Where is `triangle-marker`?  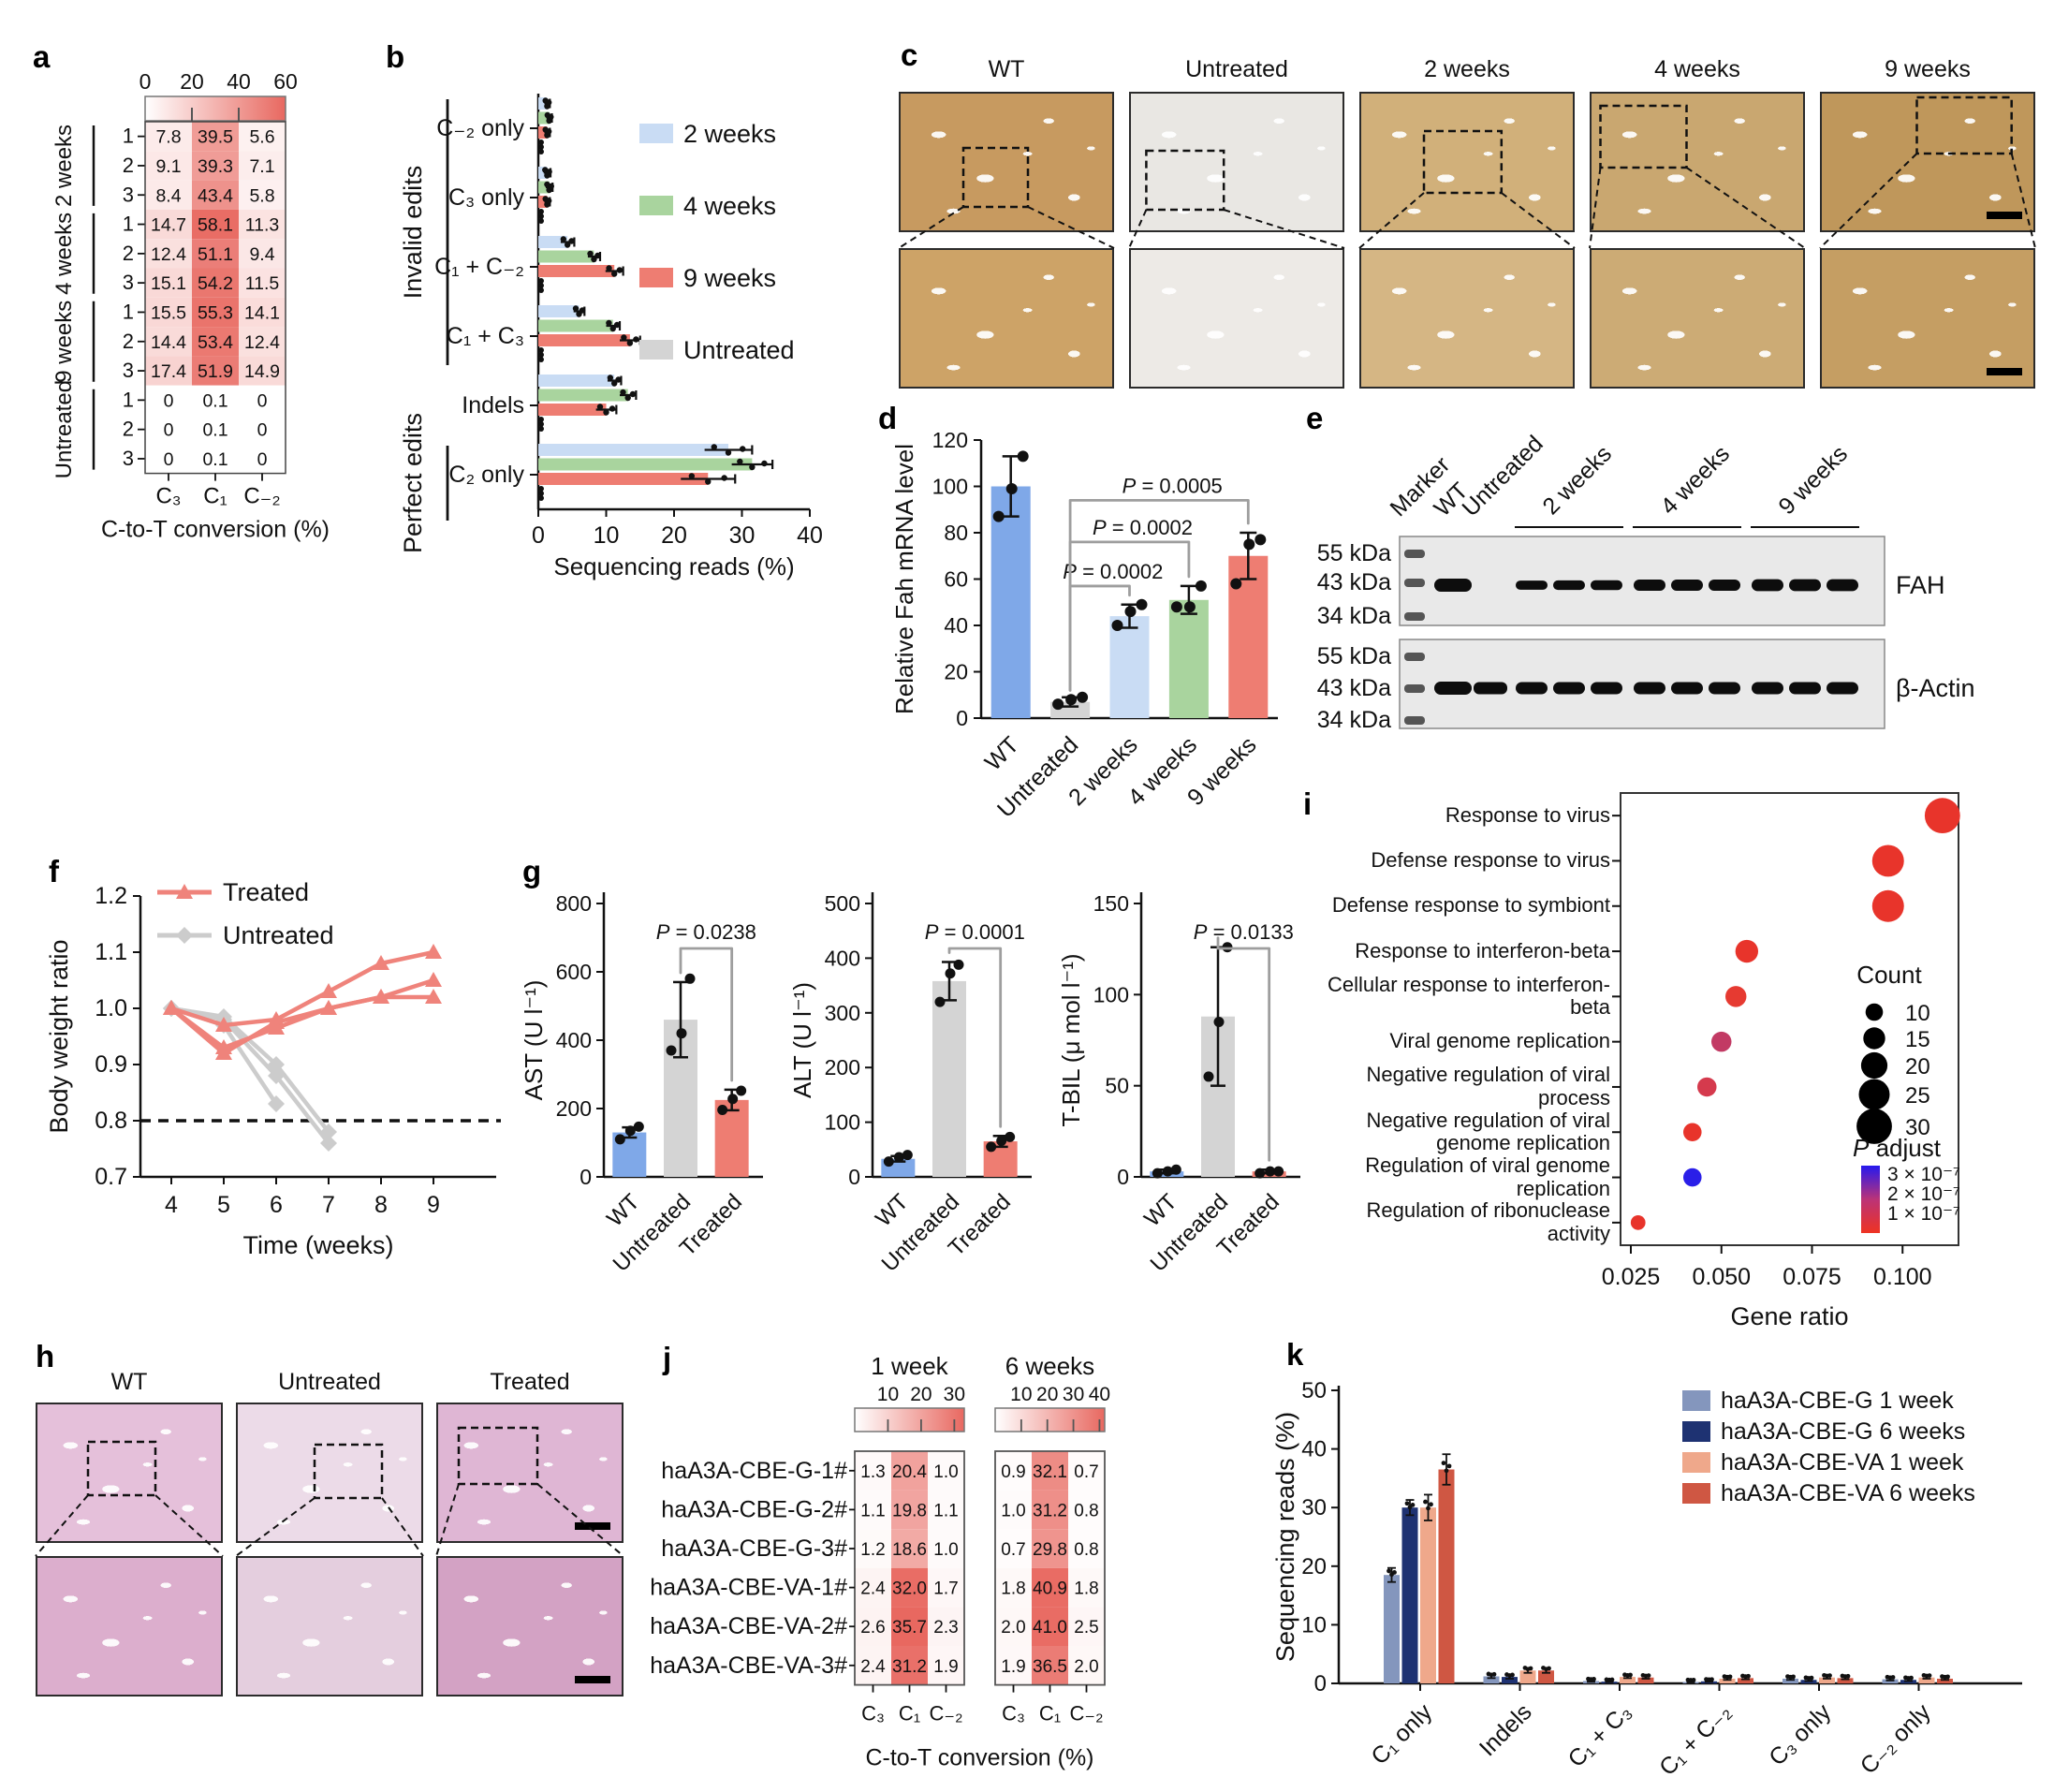
triangle-marker is located at coordinates (224, 1046).